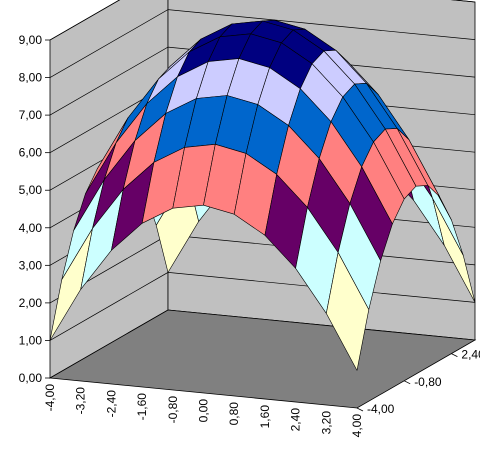  Describe the element at coordinates (31, 340) in the screenshot. I see `z-tick-label: 1,00` at that location.